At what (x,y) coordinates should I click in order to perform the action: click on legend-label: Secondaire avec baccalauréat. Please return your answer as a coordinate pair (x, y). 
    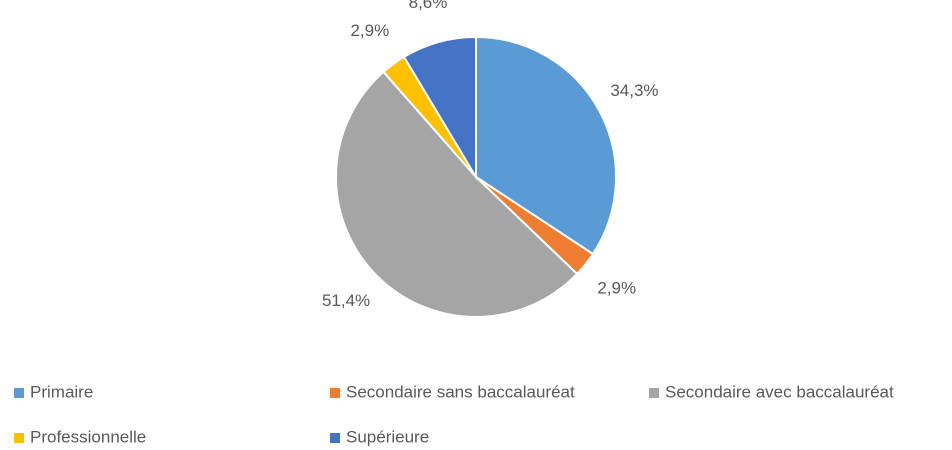
    Looking at the image, I should click on (779, 391).